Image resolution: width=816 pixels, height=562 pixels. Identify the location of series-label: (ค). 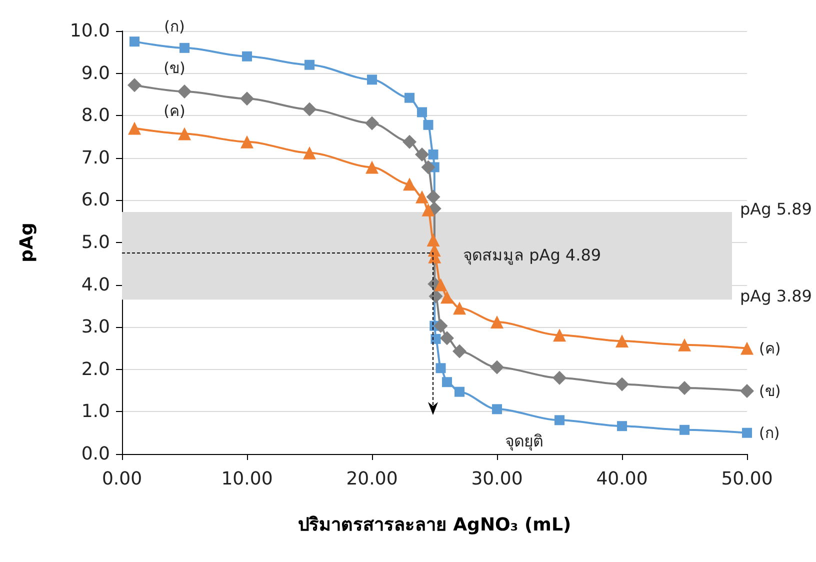
(770, 348).